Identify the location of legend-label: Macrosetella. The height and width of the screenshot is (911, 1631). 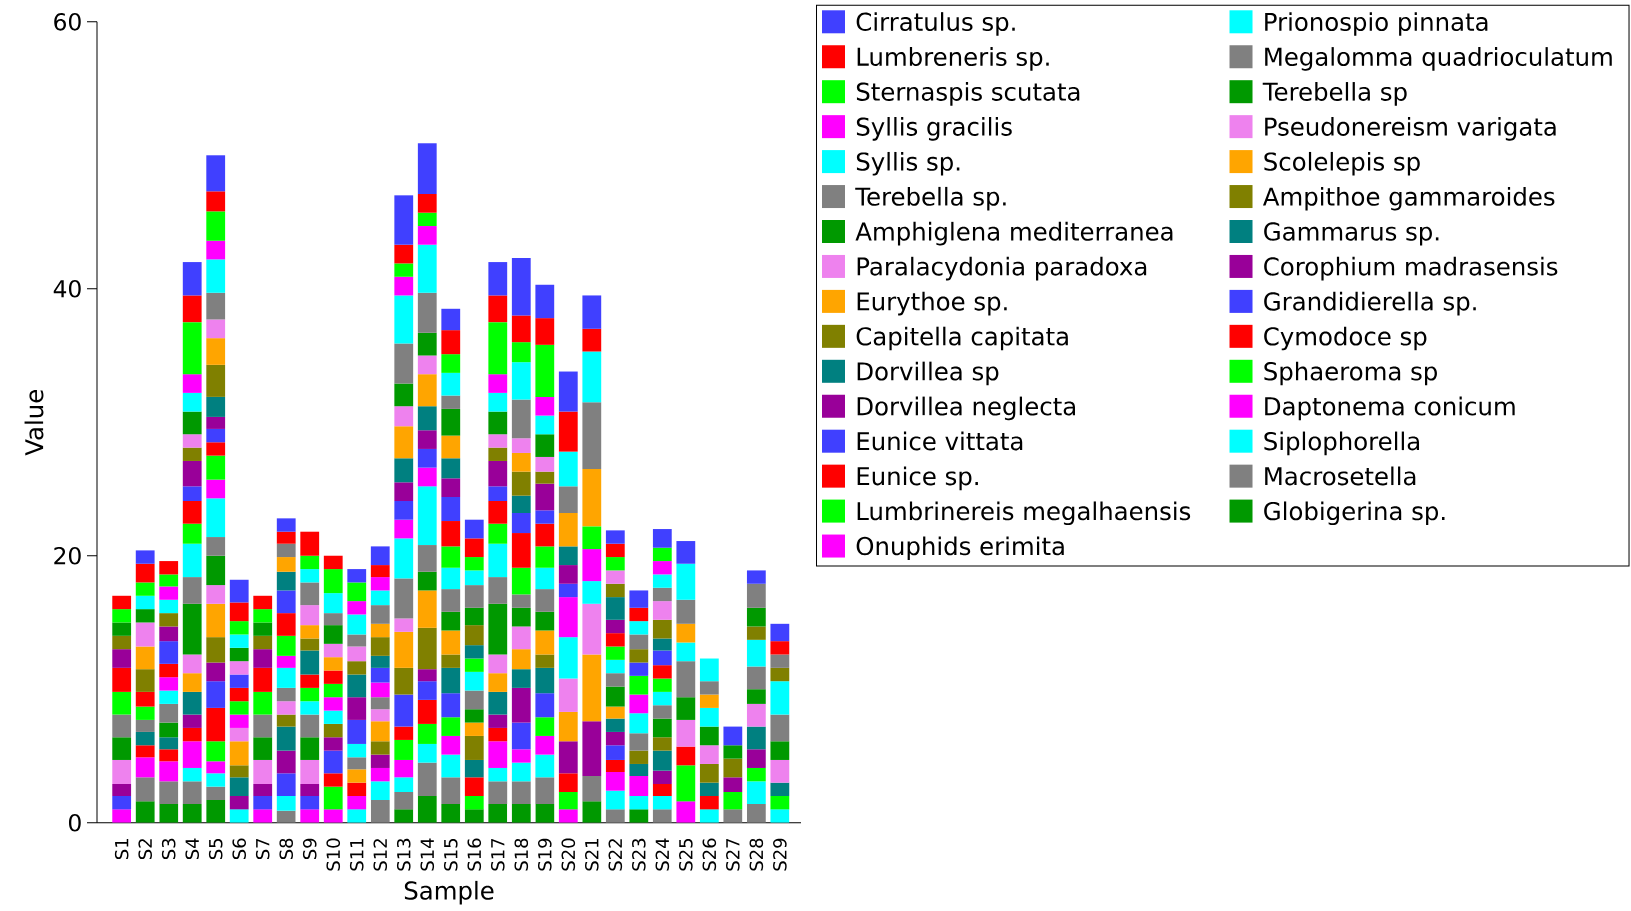
(1340, 476).